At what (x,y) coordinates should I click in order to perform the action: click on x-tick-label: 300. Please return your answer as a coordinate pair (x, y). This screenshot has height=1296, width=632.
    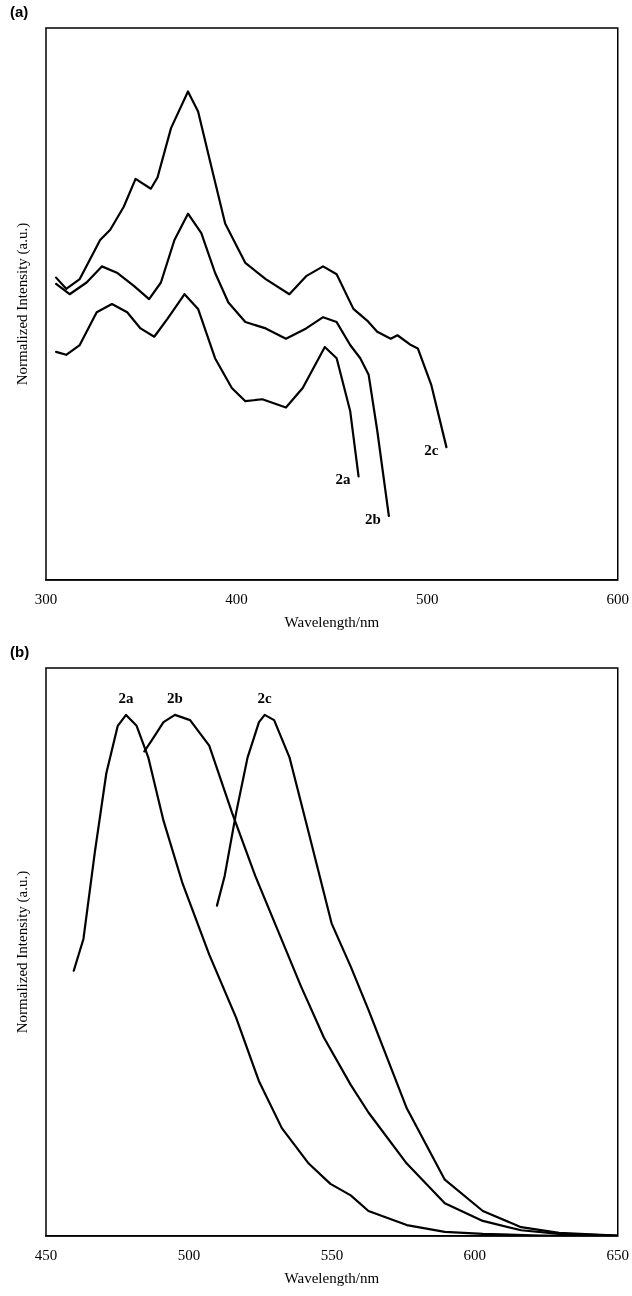
    Looking at the image, I should click on (46, 598).